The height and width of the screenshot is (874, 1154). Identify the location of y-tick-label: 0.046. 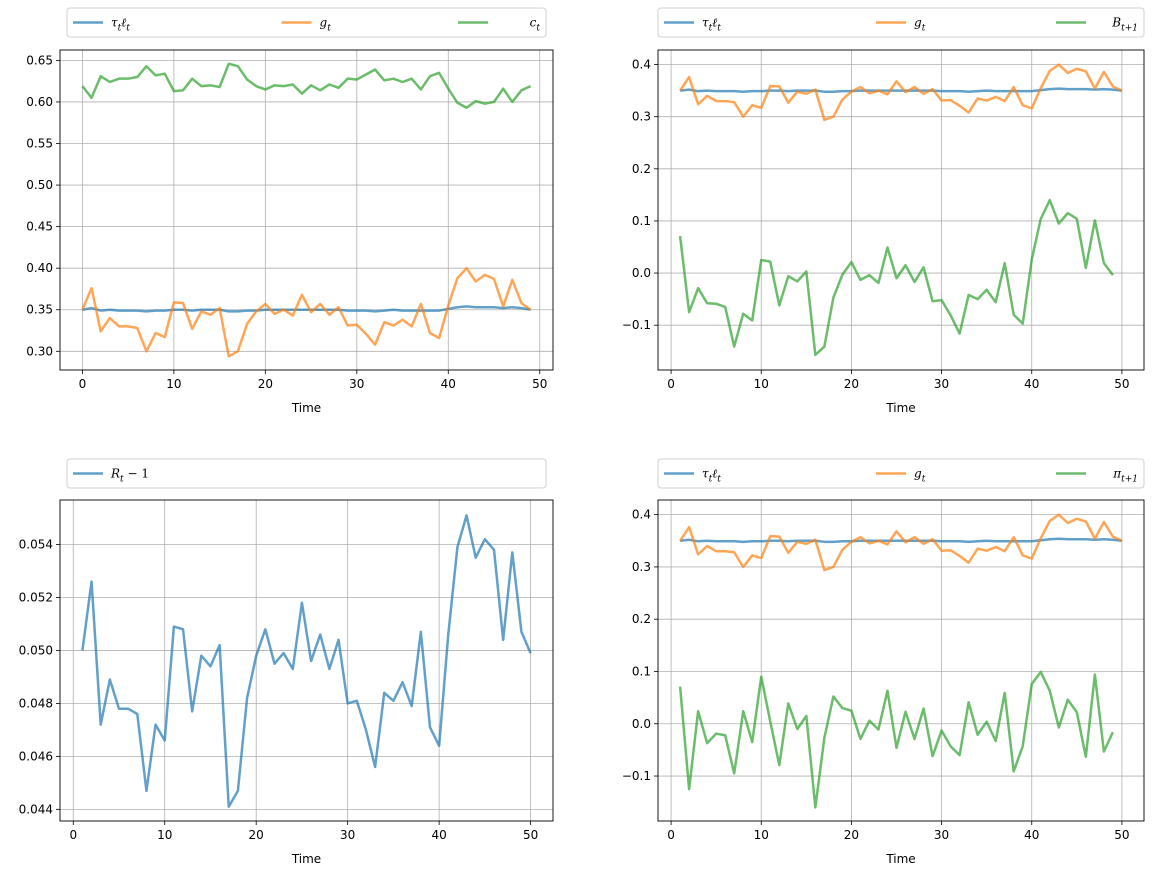
(36, 756).